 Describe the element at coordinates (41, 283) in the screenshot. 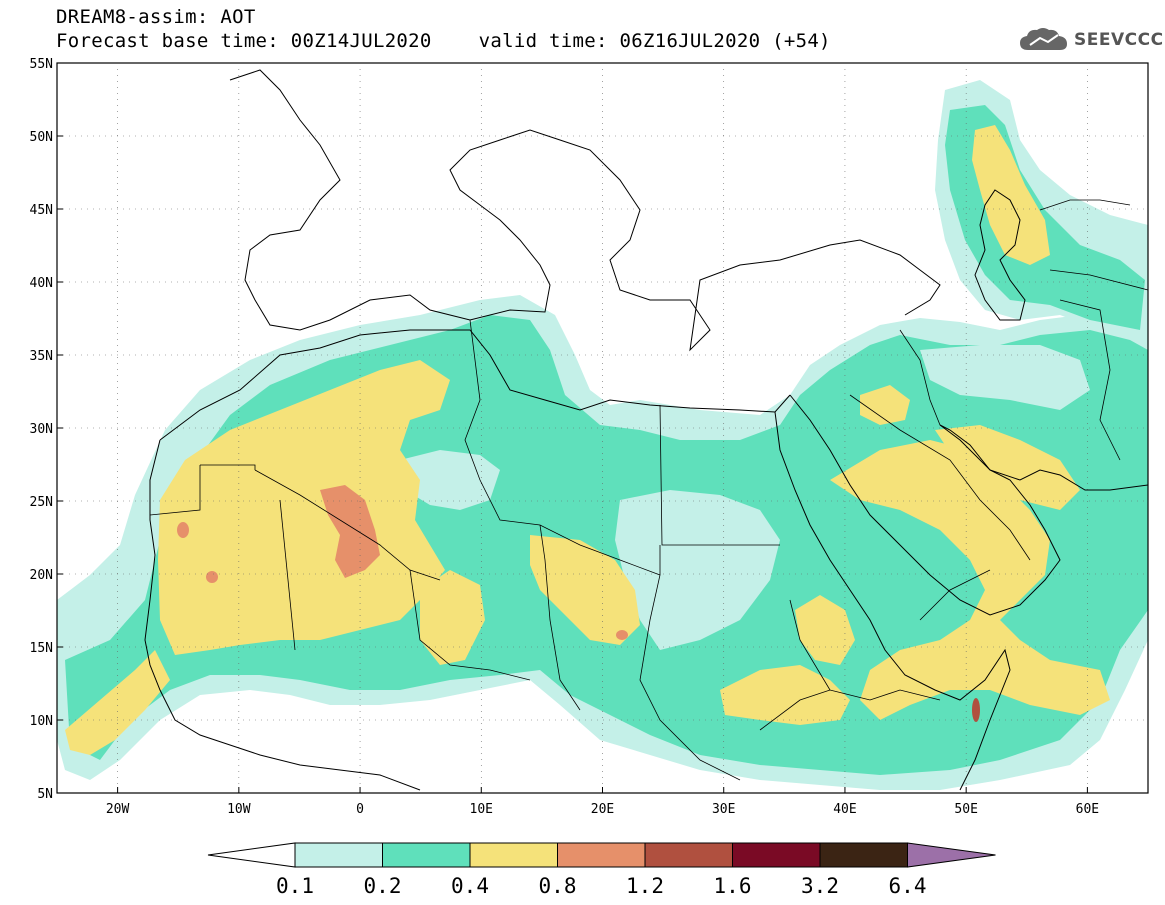

I see `lat-tick-label: 40N` at that location.